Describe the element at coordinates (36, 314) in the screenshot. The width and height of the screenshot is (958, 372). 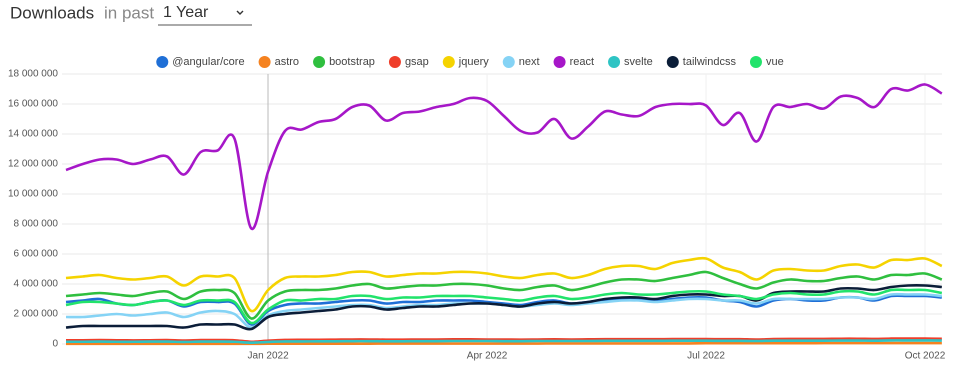
I see `y-tick-label: 2 000 000` at that location.